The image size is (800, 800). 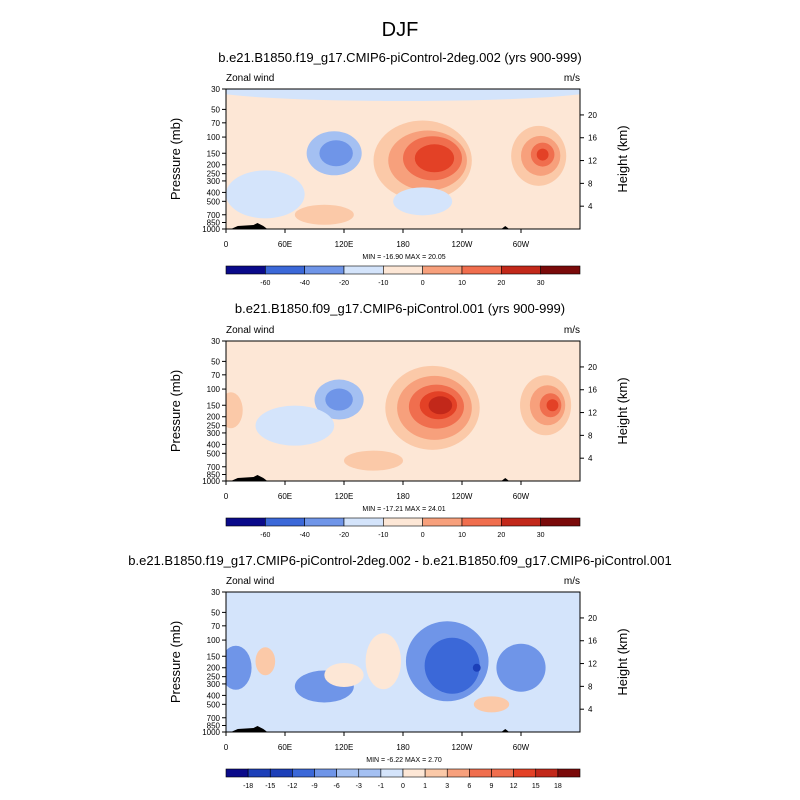 I want to click on colorbar-label: 30, so click(x=541, y=535).